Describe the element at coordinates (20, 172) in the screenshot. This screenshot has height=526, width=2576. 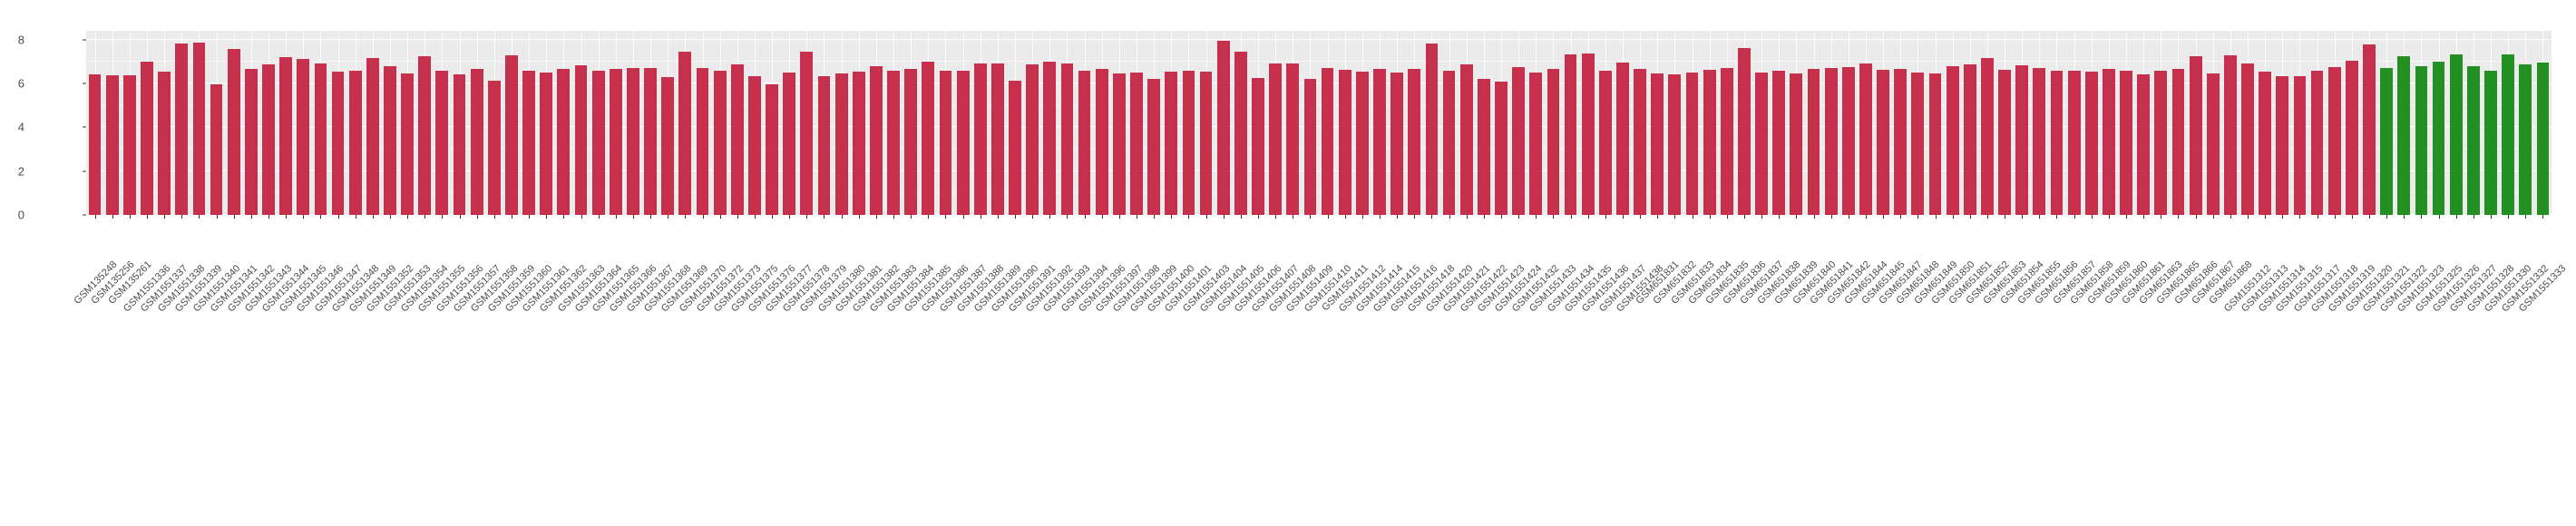
I see `y-axis-tick-label: 2` at that location.